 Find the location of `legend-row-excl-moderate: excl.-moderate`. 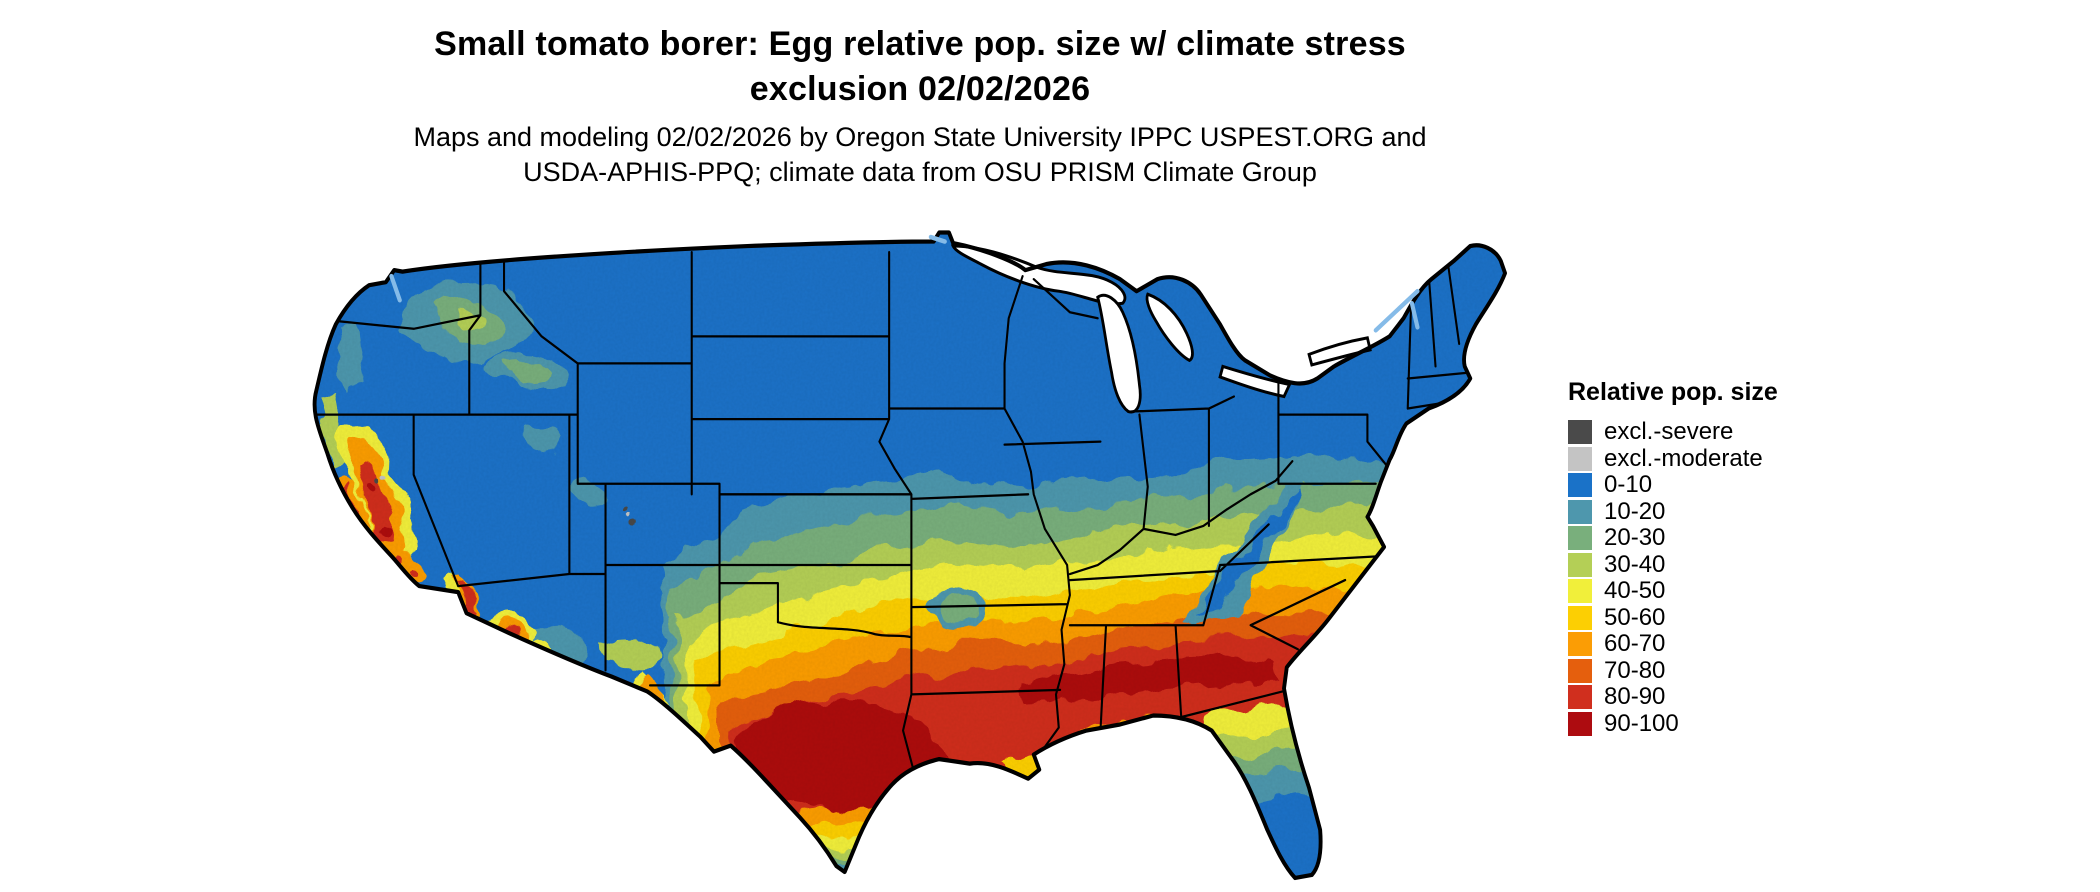

legend-row-excl-moderate: excl.-moderate is located at coordinates (1673, 458).